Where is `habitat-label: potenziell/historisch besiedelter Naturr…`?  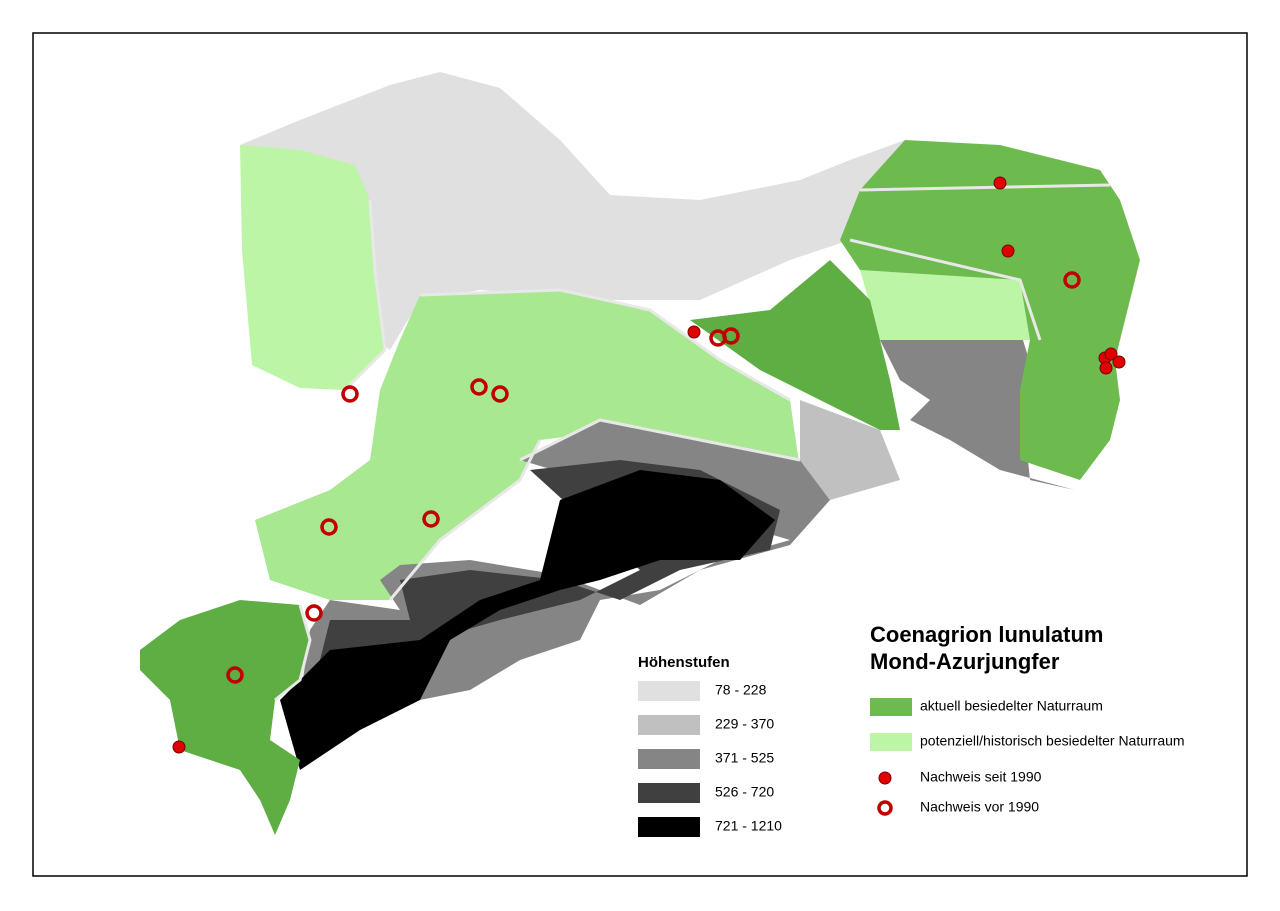 habitat-label: potenziell/historisch besiedelter Naturr… is located at coordinates (1052, 741).